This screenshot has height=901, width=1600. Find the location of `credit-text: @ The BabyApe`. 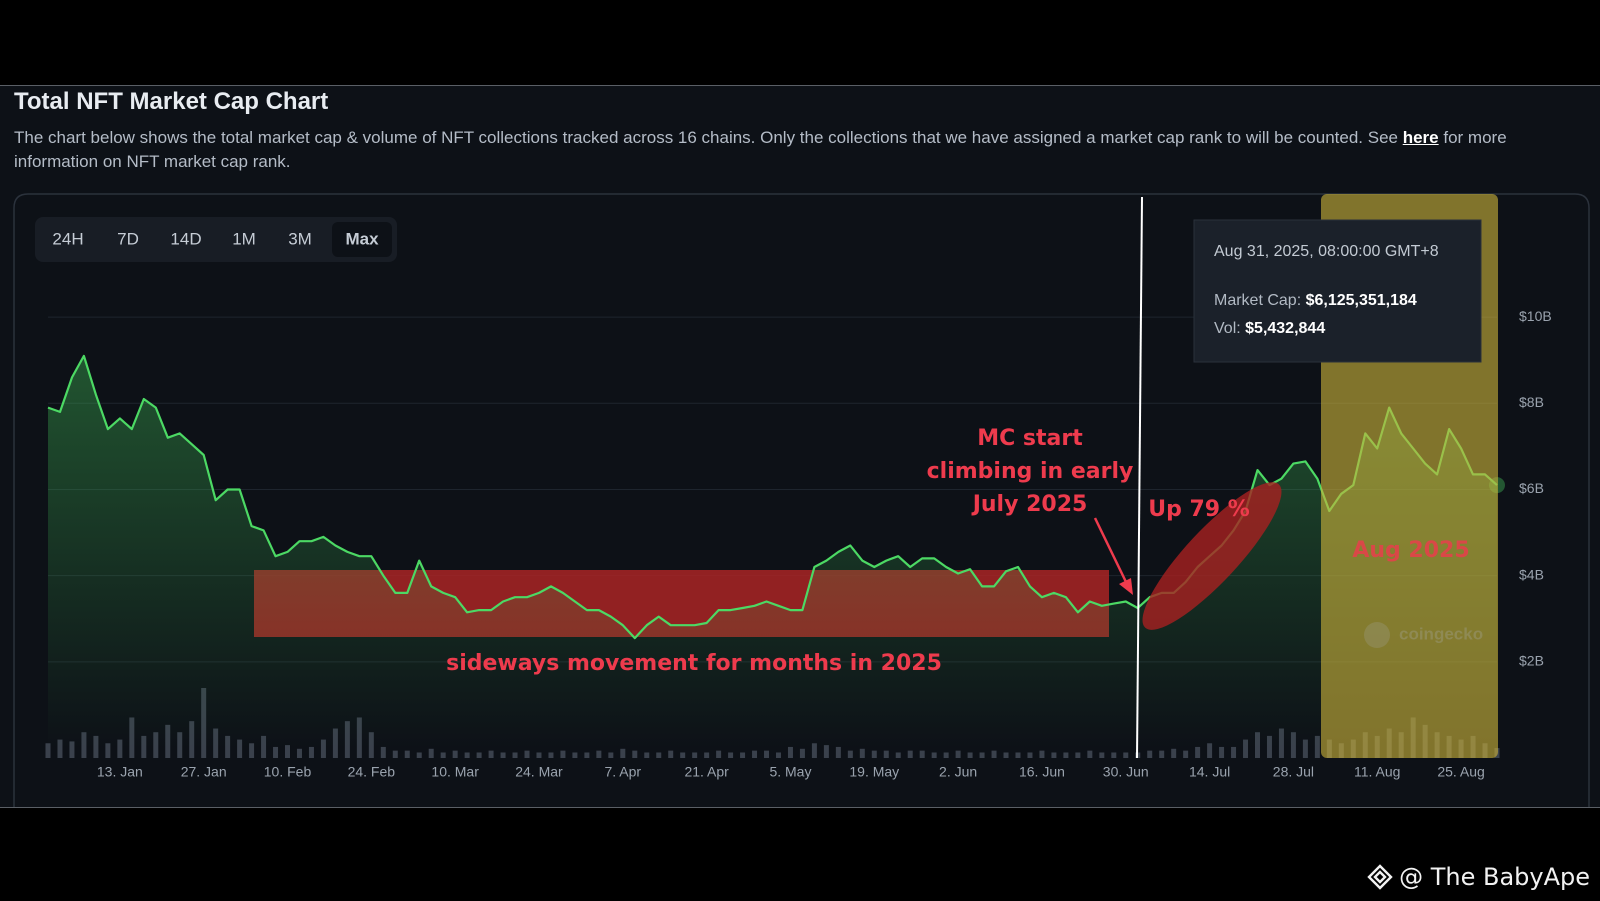

credit-text: @ The BabyApe is located at coordinates (1494, 877).